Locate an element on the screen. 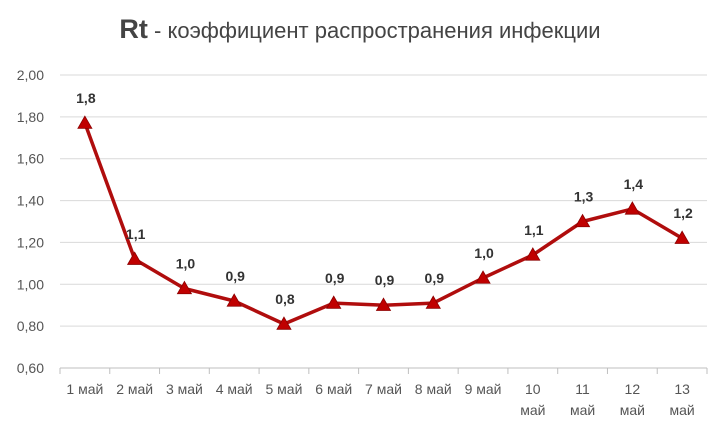 This screenshot has width=720, height=429. y-tick-label: 1,40 is located at coordinates (30, 201).